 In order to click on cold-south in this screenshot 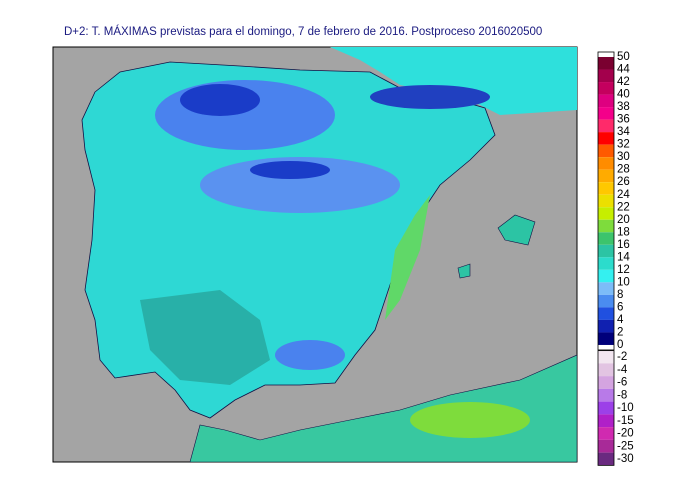, I will do `click(310, 355)`.